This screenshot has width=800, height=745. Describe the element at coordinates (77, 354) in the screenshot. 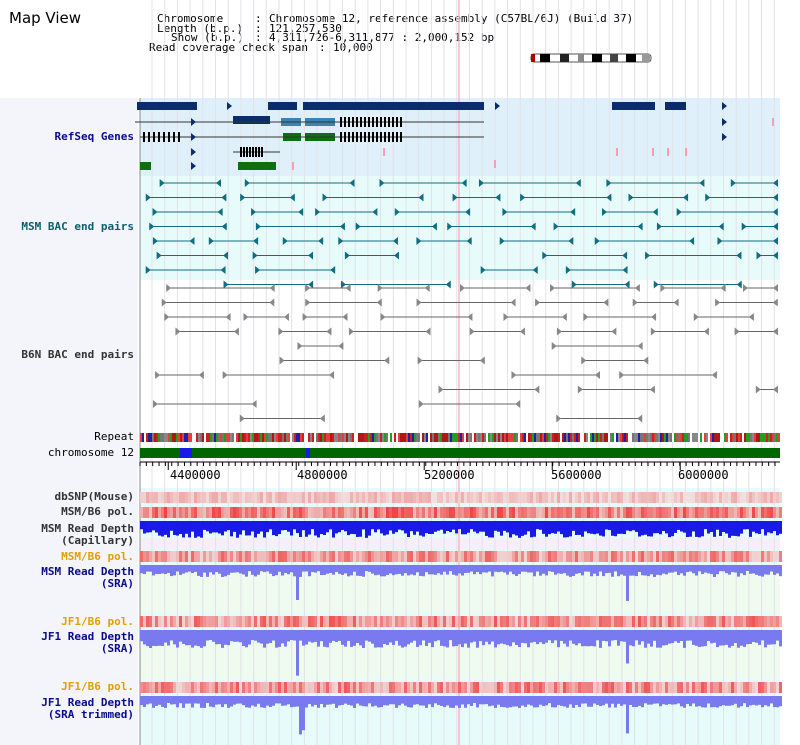

I see `track-label-b6n-bac: B6N BAC end pairs` at that location.